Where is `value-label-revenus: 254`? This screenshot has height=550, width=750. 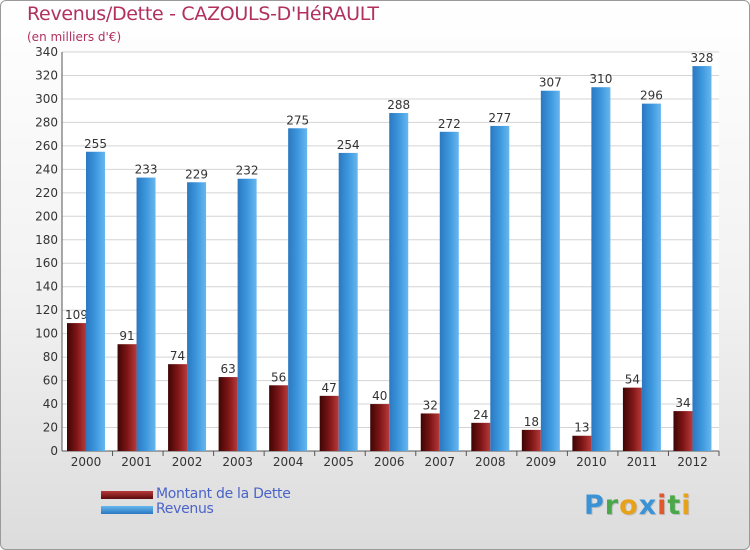 value-label-revenus: 254 is located at coordinates (348, 145).